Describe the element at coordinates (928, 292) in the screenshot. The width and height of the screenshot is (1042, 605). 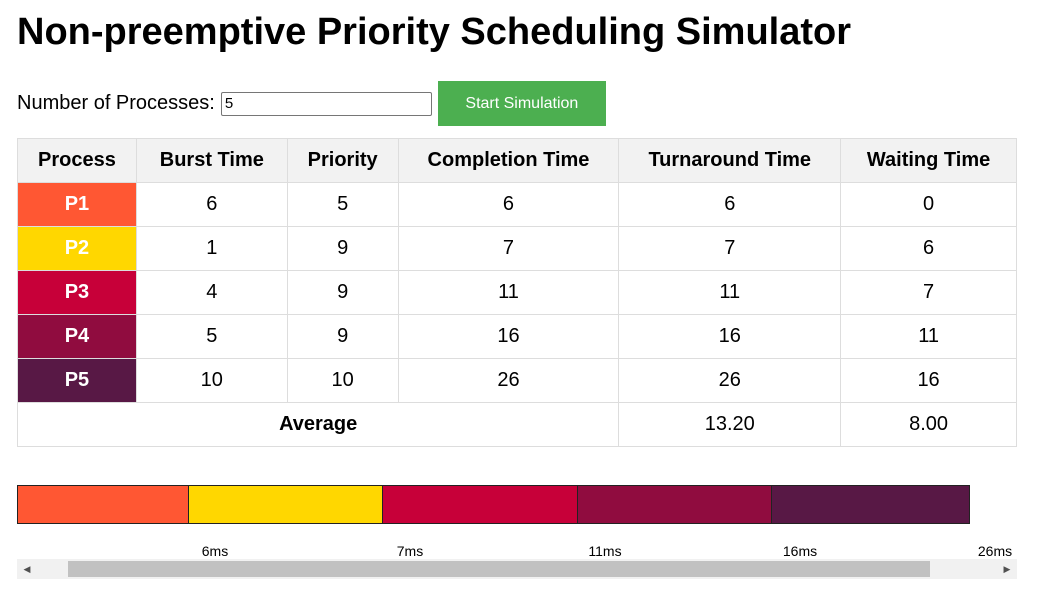
I see `waiting-cell: 7` at that location.